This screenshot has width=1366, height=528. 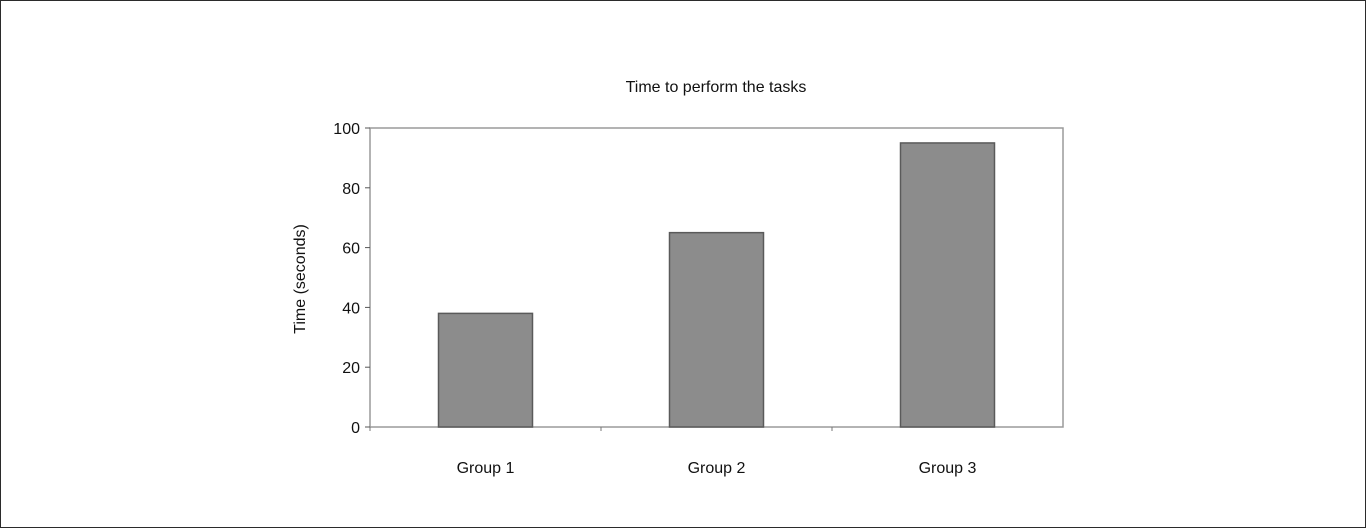 I want to click on x-tick-label: Group 3, so click(x=948, y=468).